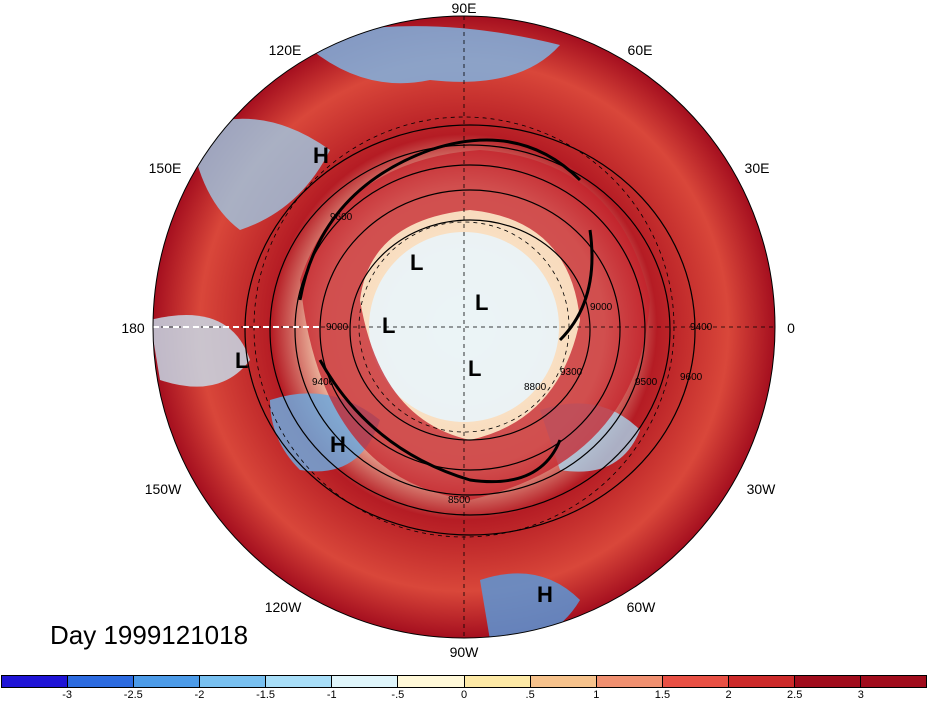 This screenshot has width=928, height=702. I want to click on colorbar, so click(464, 681).